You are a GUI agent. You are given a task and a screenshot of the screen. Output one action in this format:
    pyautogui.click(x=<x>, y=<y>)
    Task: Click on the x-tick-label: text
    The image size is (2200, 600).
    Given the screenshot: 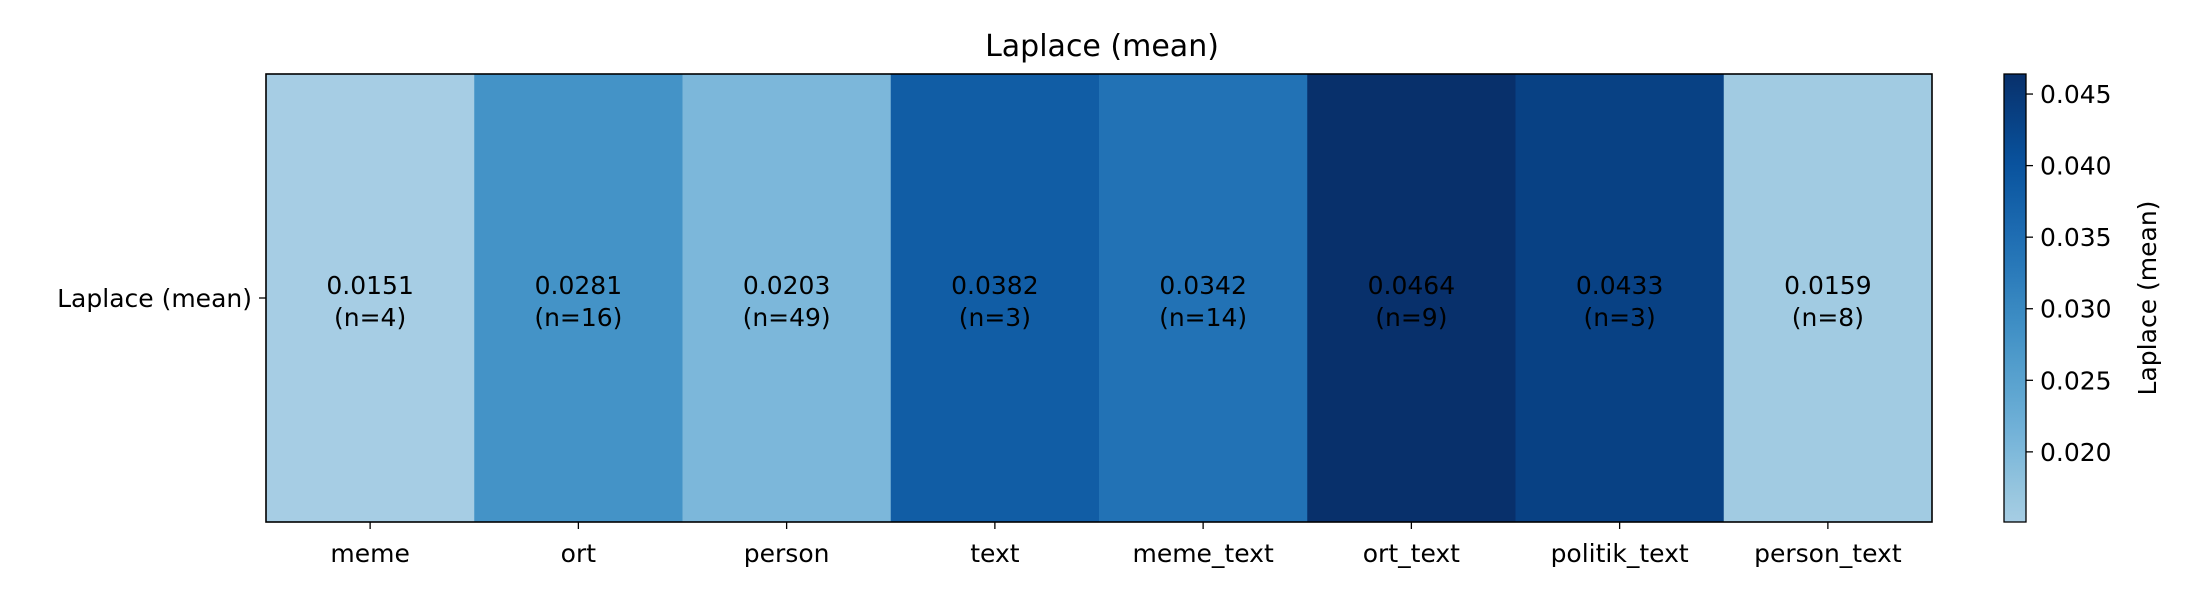 What is the action you would take?
    pyautogui.click(x=995, y=553)
    